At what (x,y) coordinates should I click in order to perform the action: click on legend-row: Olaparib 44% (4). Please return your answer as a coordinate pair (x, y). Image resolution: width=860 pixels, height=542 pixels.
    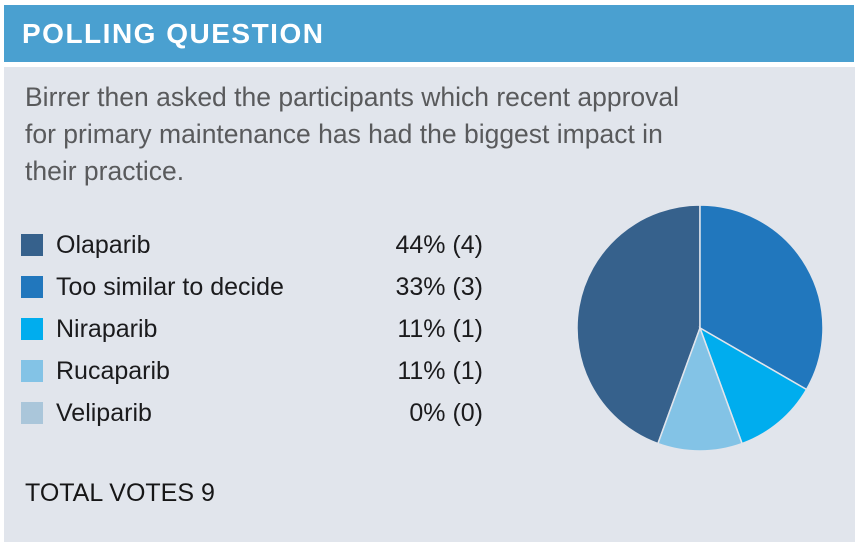
    Looking at the image, I should click on (252, 245).